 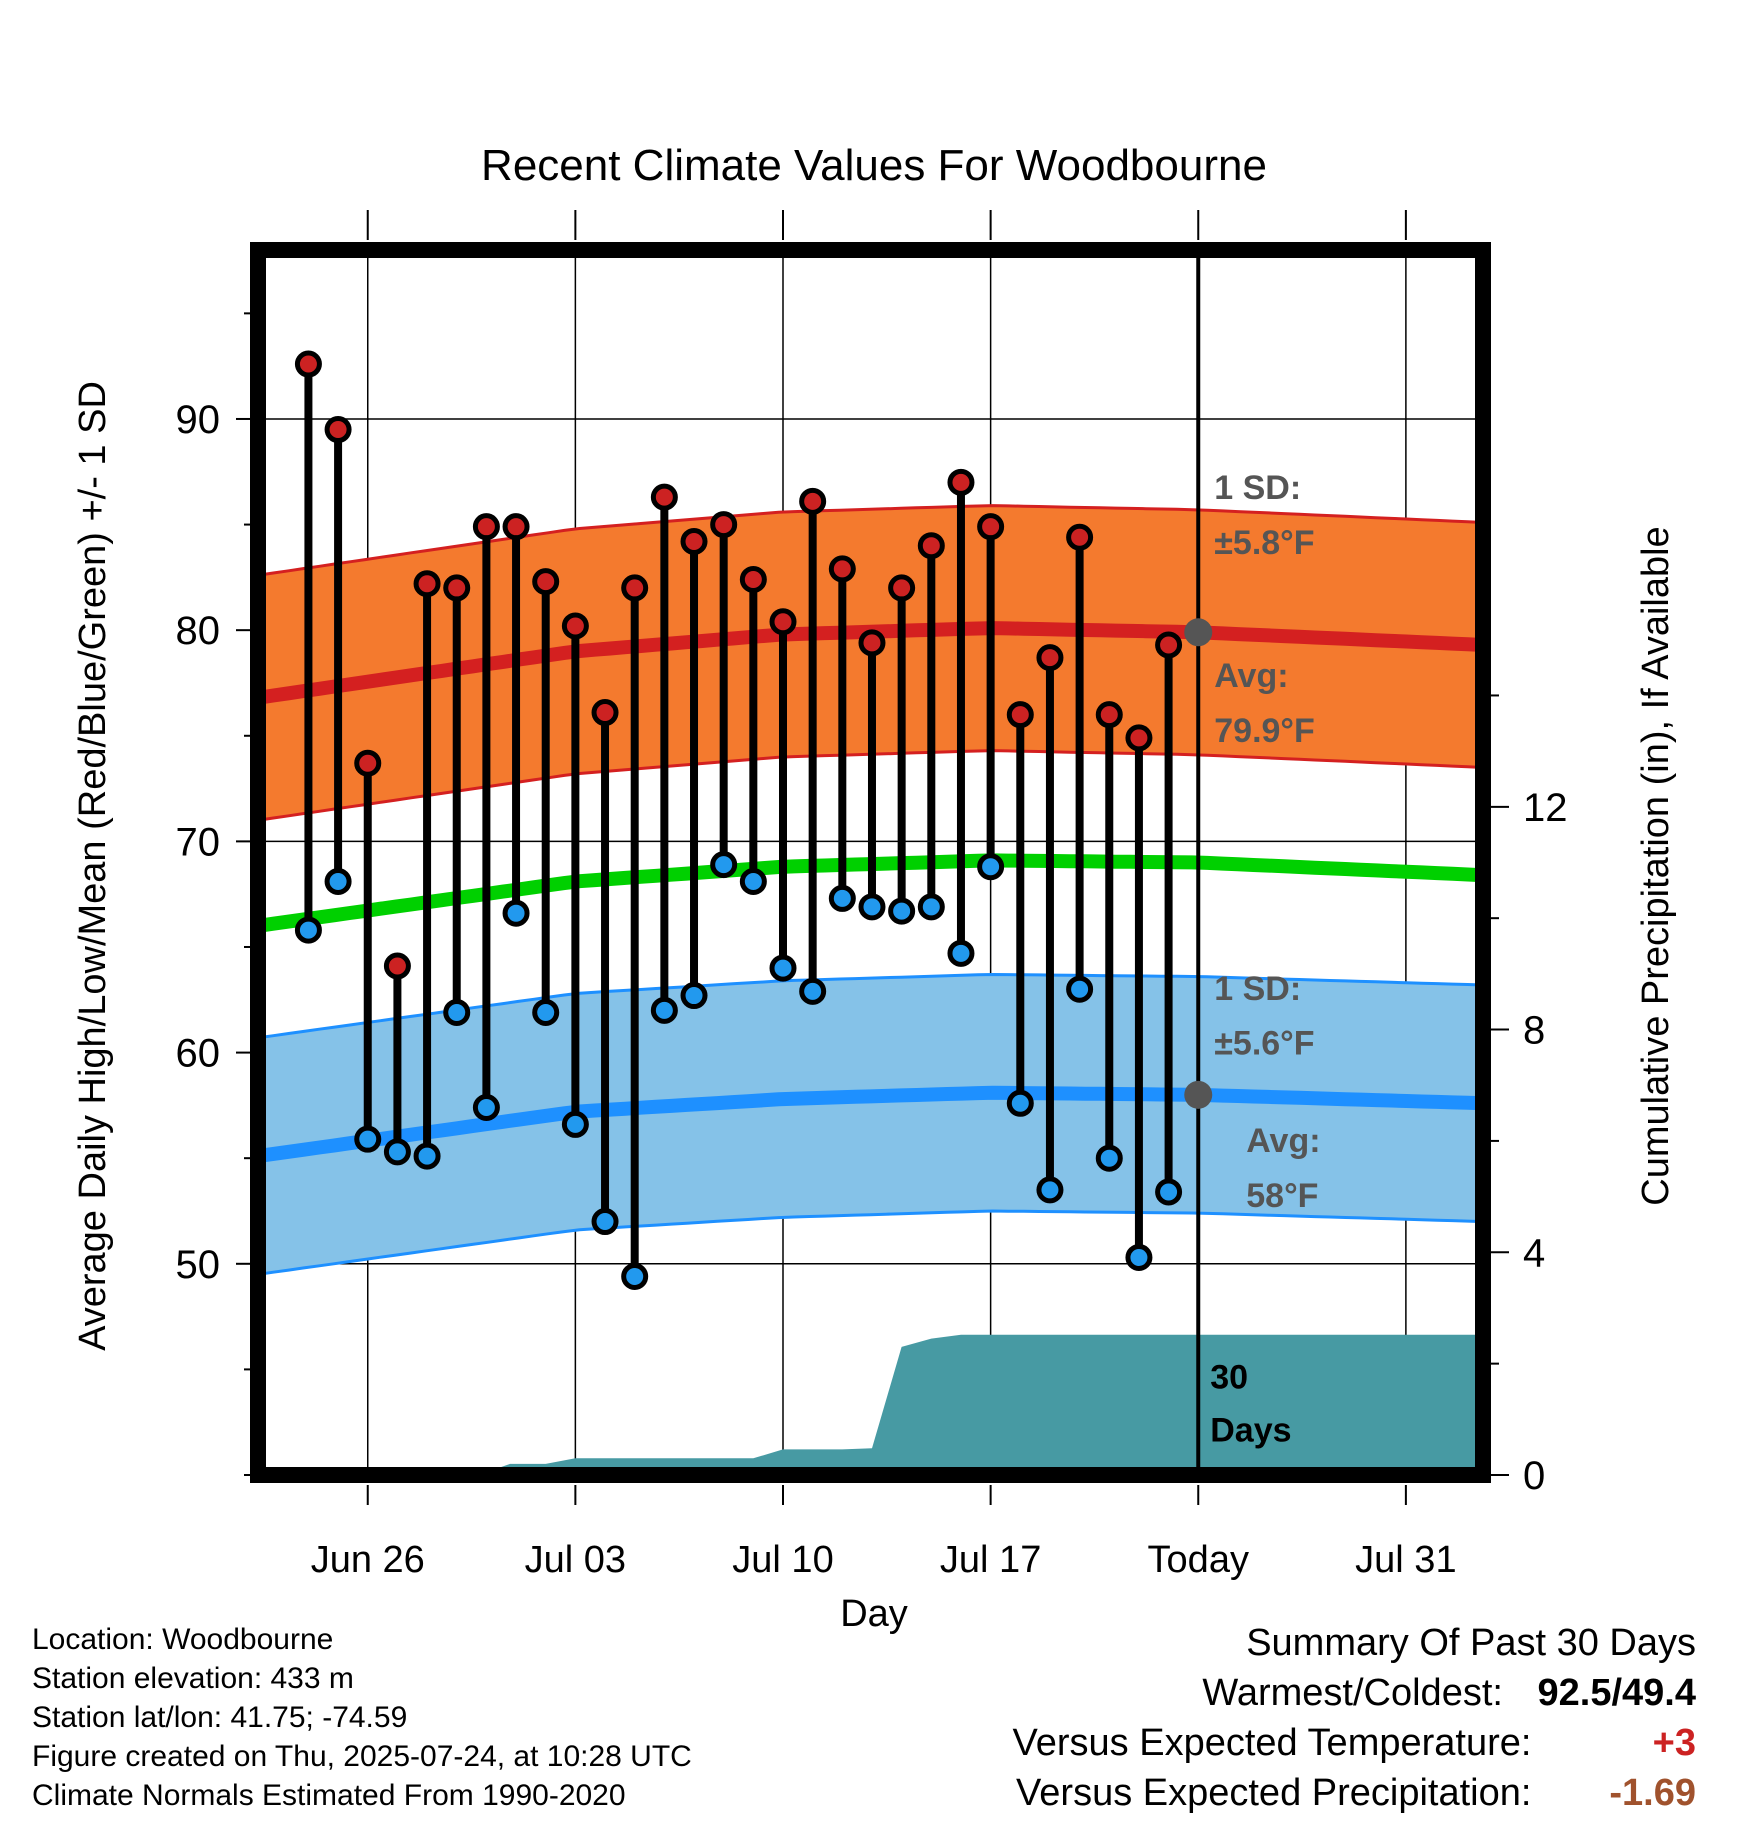 What do you see at coordinates (457, 588) in the screenshot?
I see `high-point-Jun 29` at bounding box center [457, 588].